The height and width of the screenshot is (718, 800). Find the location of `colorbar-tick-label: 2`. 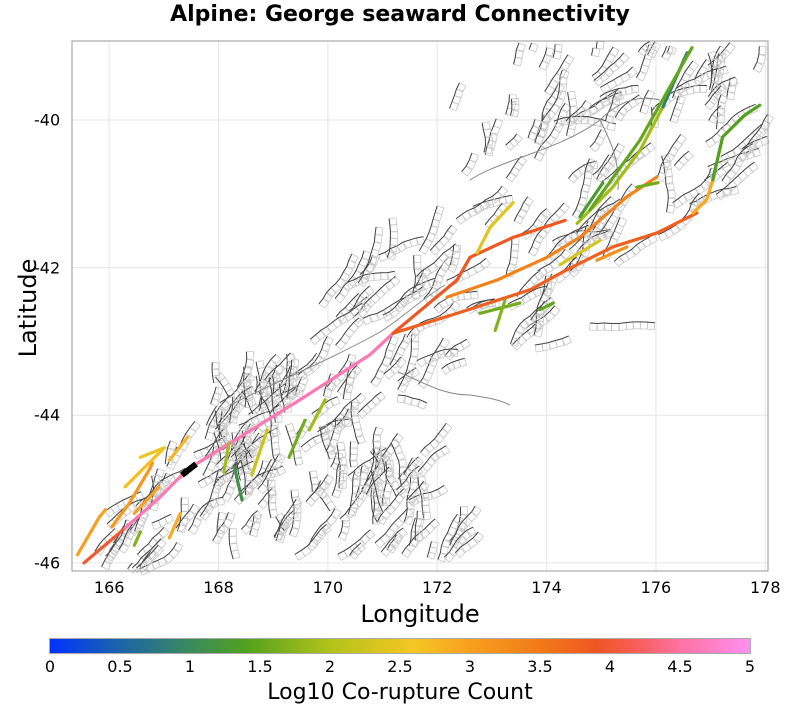

colorbar-tick-label: 2 is located at coordinates (330, 666).